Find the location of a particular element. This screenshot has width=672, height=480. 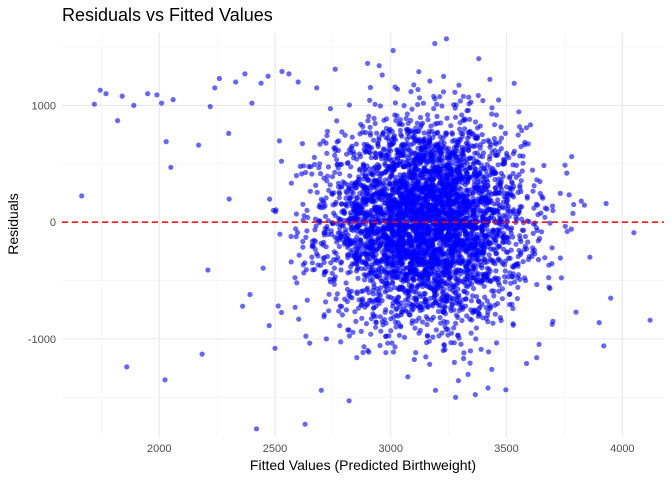

y-axis-label: Residuals is located at coordinates (13, 223).